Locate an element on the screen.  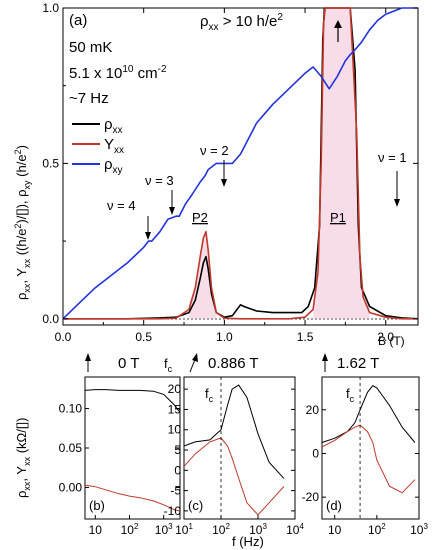
p1-label: P1 is located at coordinates (338, 217).